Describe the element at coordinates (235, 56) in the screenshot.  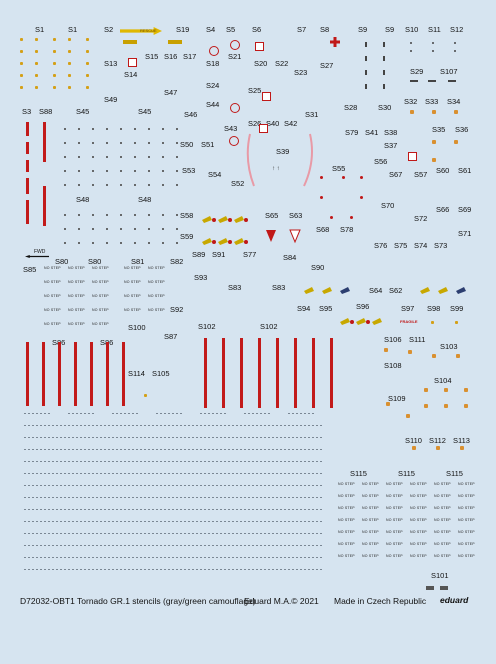
I see `label-s21: S21` at that location.